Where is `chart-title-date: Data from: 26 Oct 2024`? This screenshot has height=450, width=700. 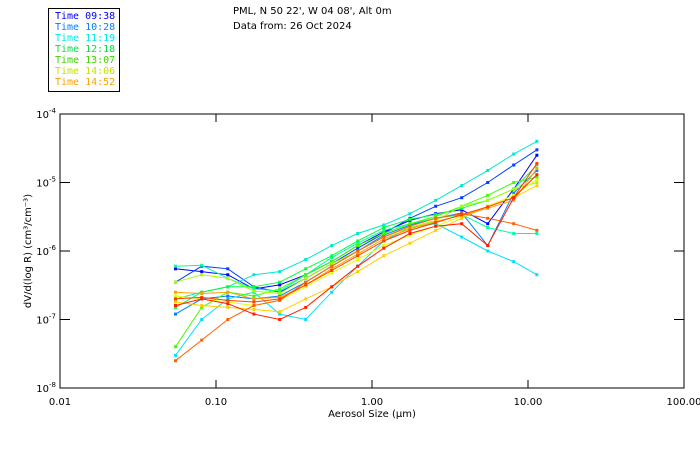
chart-title-date: Data from: 26 Oct 2024 is located at coordinates (292, 26).